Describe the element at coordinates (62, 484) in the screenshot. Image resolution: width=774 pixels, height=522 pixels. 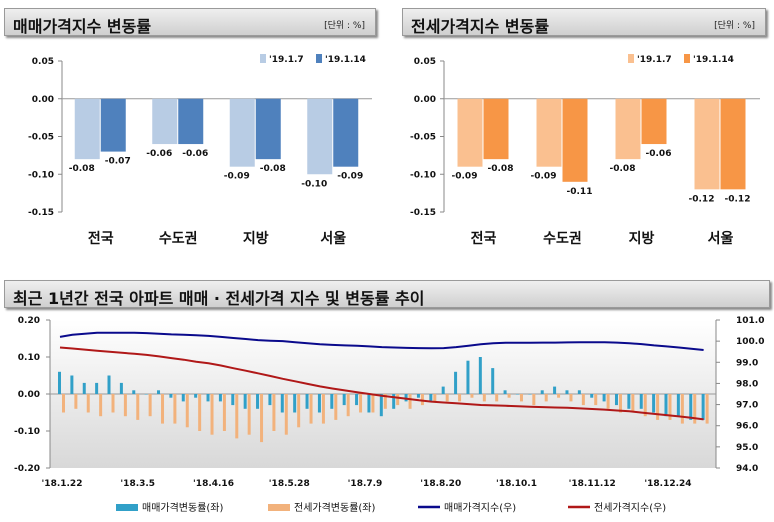
I see `trend-x-tick-label: '18.1.22` at that location.